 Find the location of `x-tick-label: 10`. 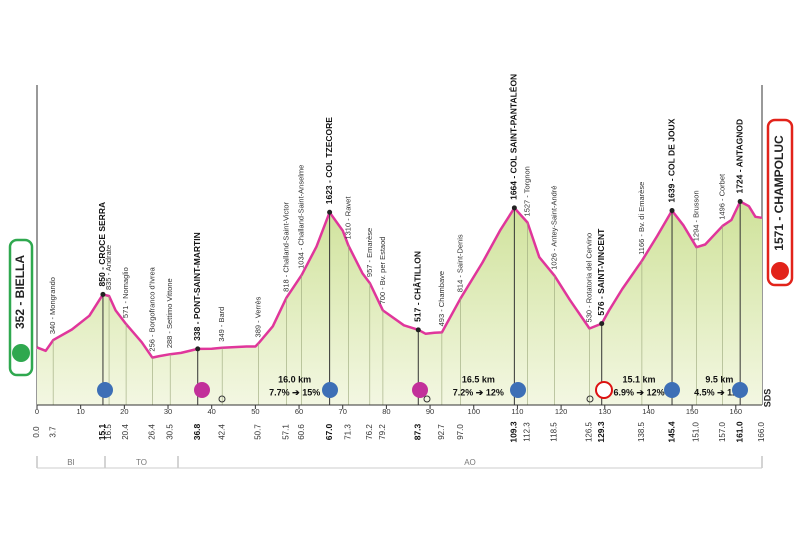

x-tick-label: 10 is located at coordinates (81, 411).